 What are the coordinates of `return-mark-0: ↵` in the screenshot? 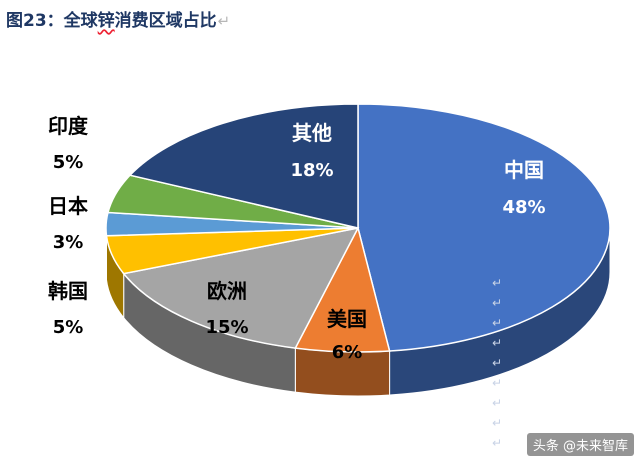 It's located at (497, 283).